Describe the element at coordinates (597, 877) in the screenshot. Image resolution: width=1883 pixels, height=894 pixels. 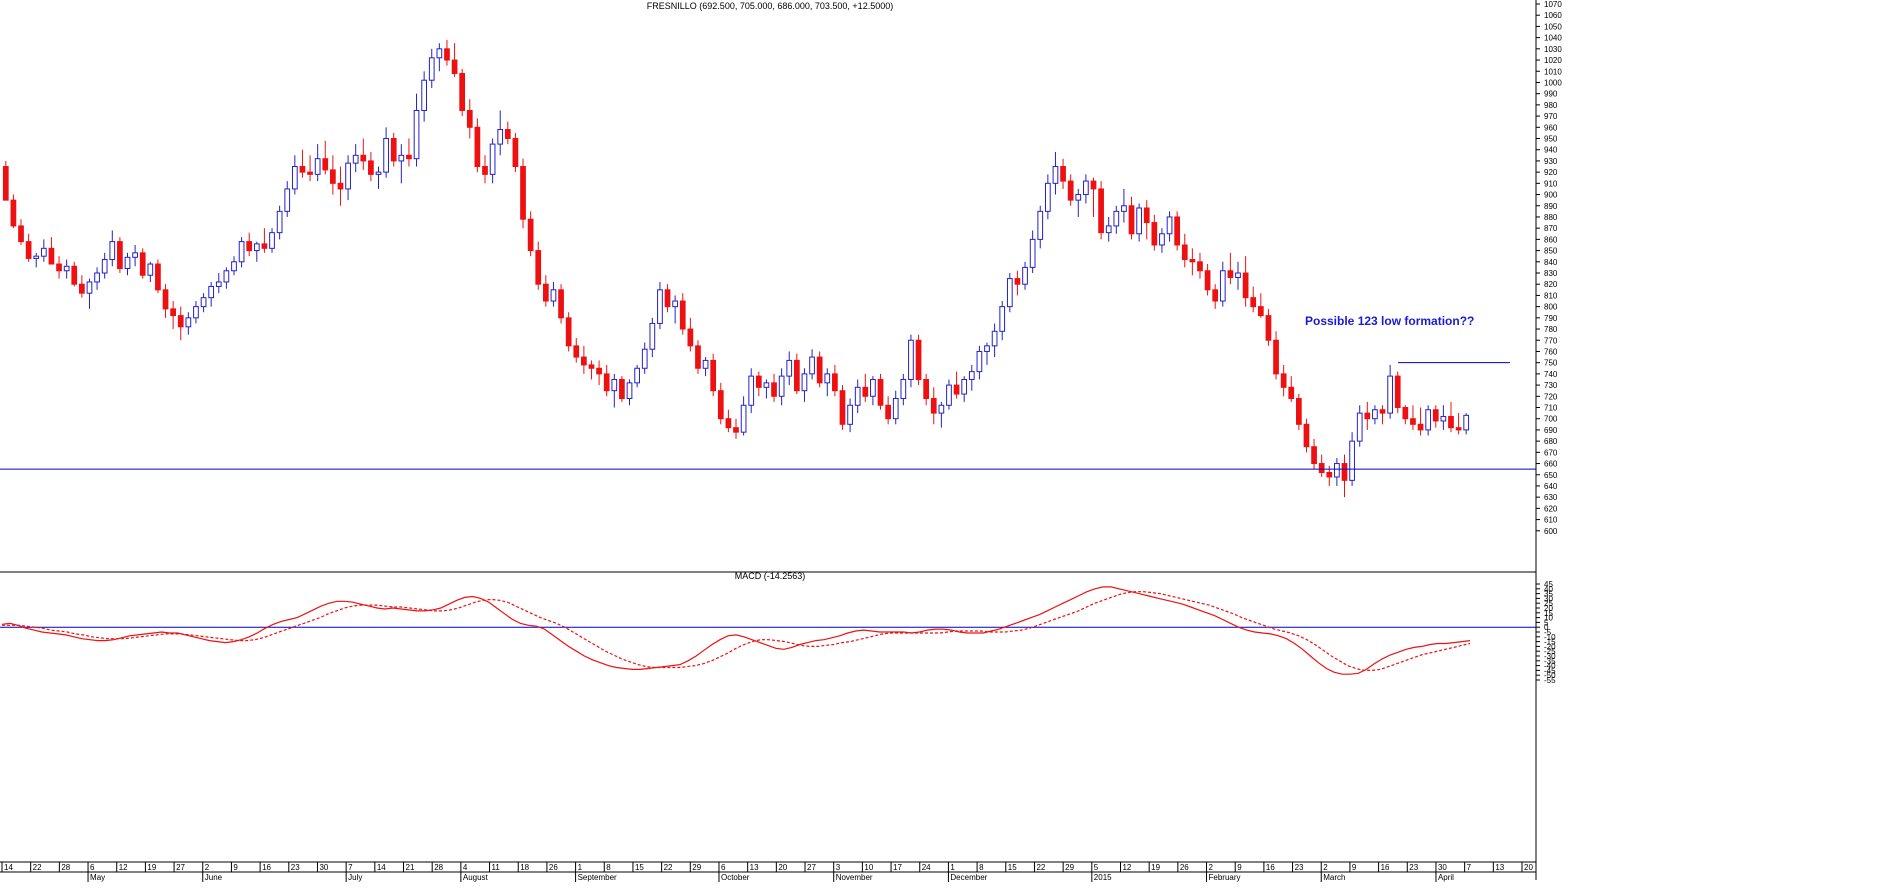
I see `month-label: September` at that location.